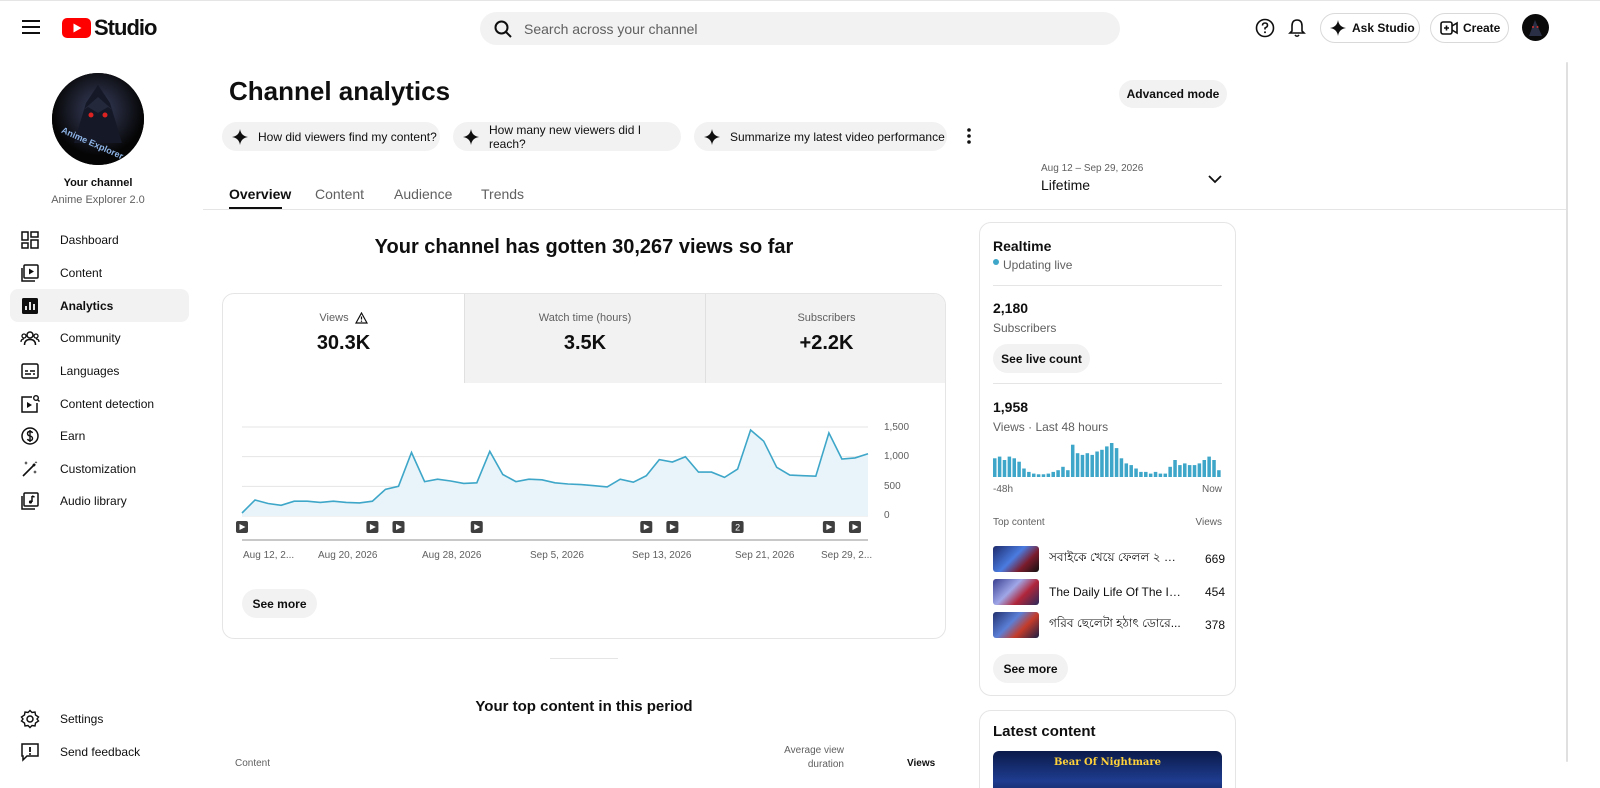 Image resolution: width=1600 pixels, height=788 pixels. I want to click on sidebar-item-send-feedback: Send feedback, so click(99, 751).